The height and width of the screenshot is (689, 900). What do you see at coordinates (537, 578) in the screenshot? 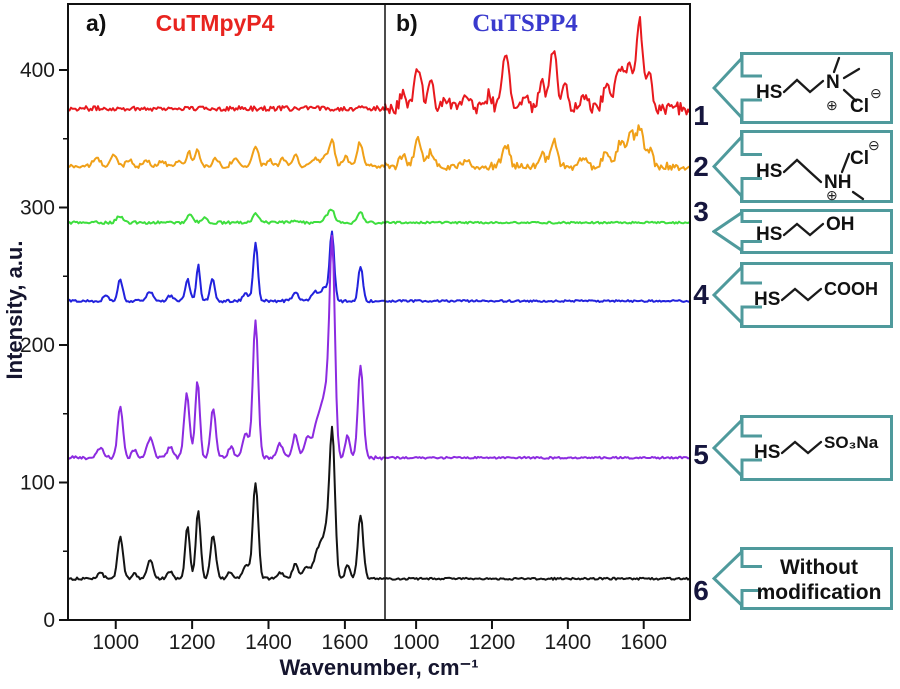
I see `spectrum-6-panel-b` at bounding box center [537, 578].